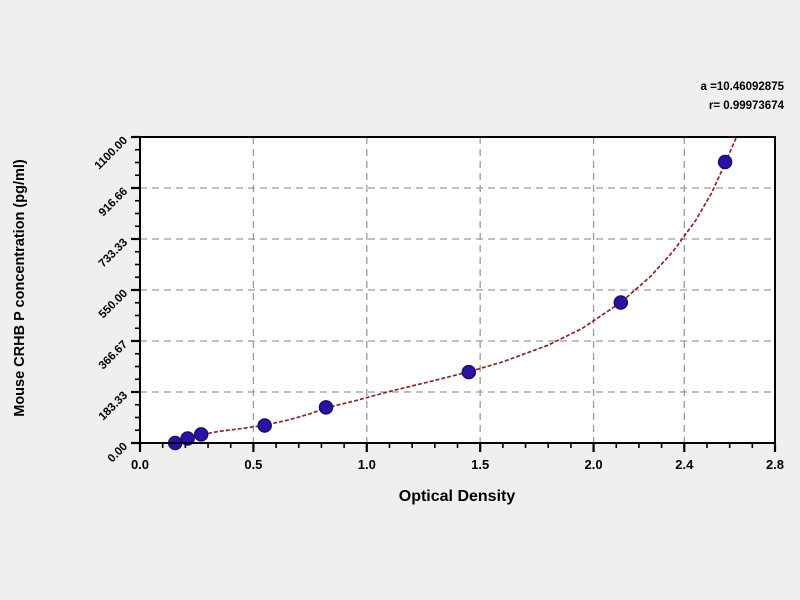 The height and width of the screenshot is (600, 800). Describe the element at coordinates (113, 202) in the screenshot. I see `y-tick-label: 916.66` at that location.